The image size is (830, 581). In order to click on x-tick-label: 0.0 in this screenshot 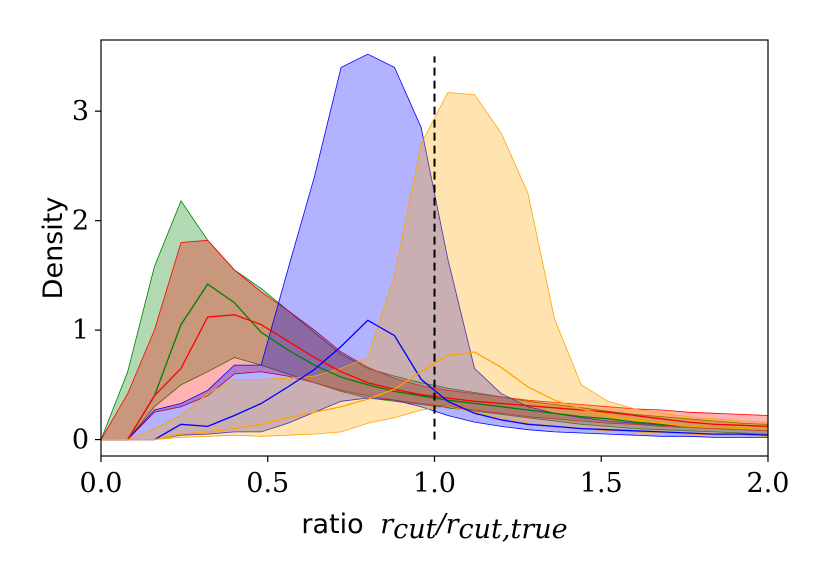, I will do `click(101, 483)`.